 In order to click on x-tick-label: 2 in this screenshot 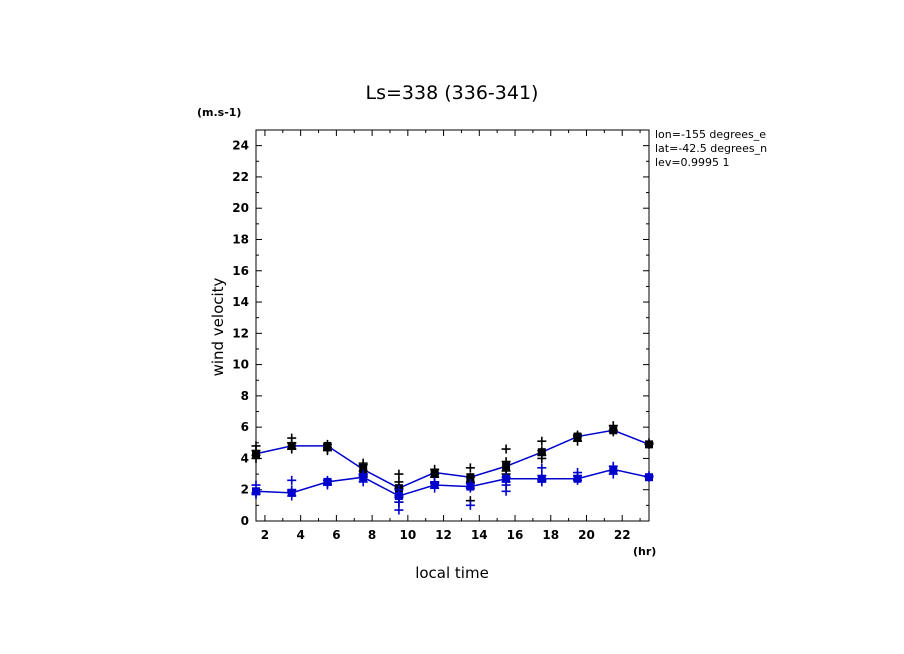, I will do `click(265, 535)`.